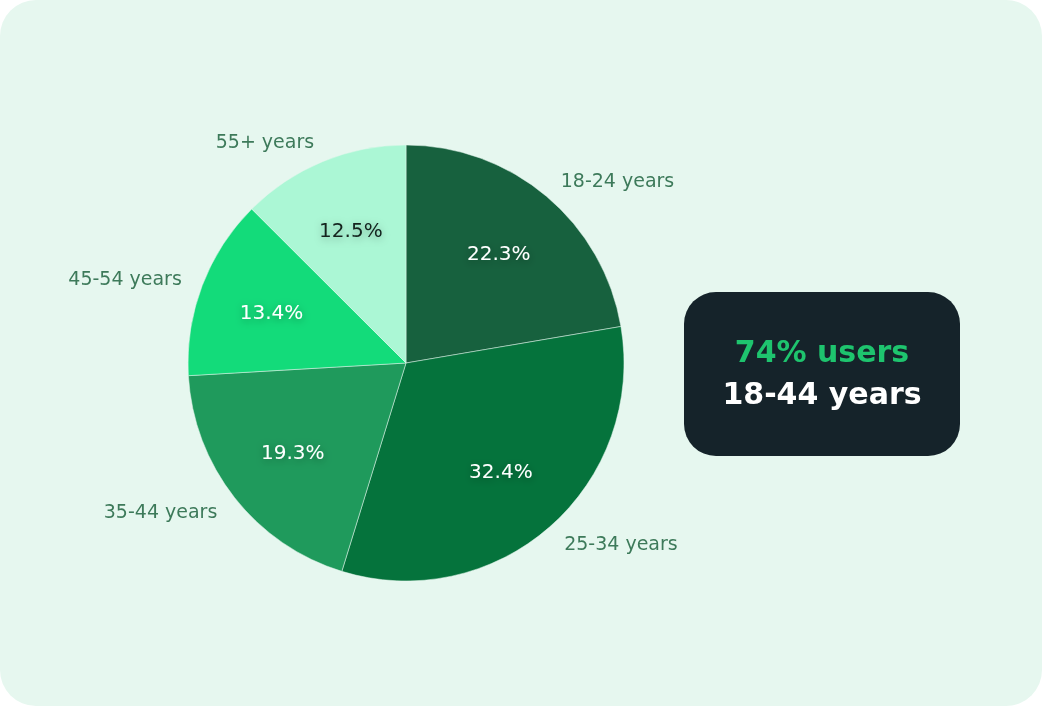  Describe the element at coordinates (617, 179) in the screenshot. I see `slice-label: 18-24 years` at that location.